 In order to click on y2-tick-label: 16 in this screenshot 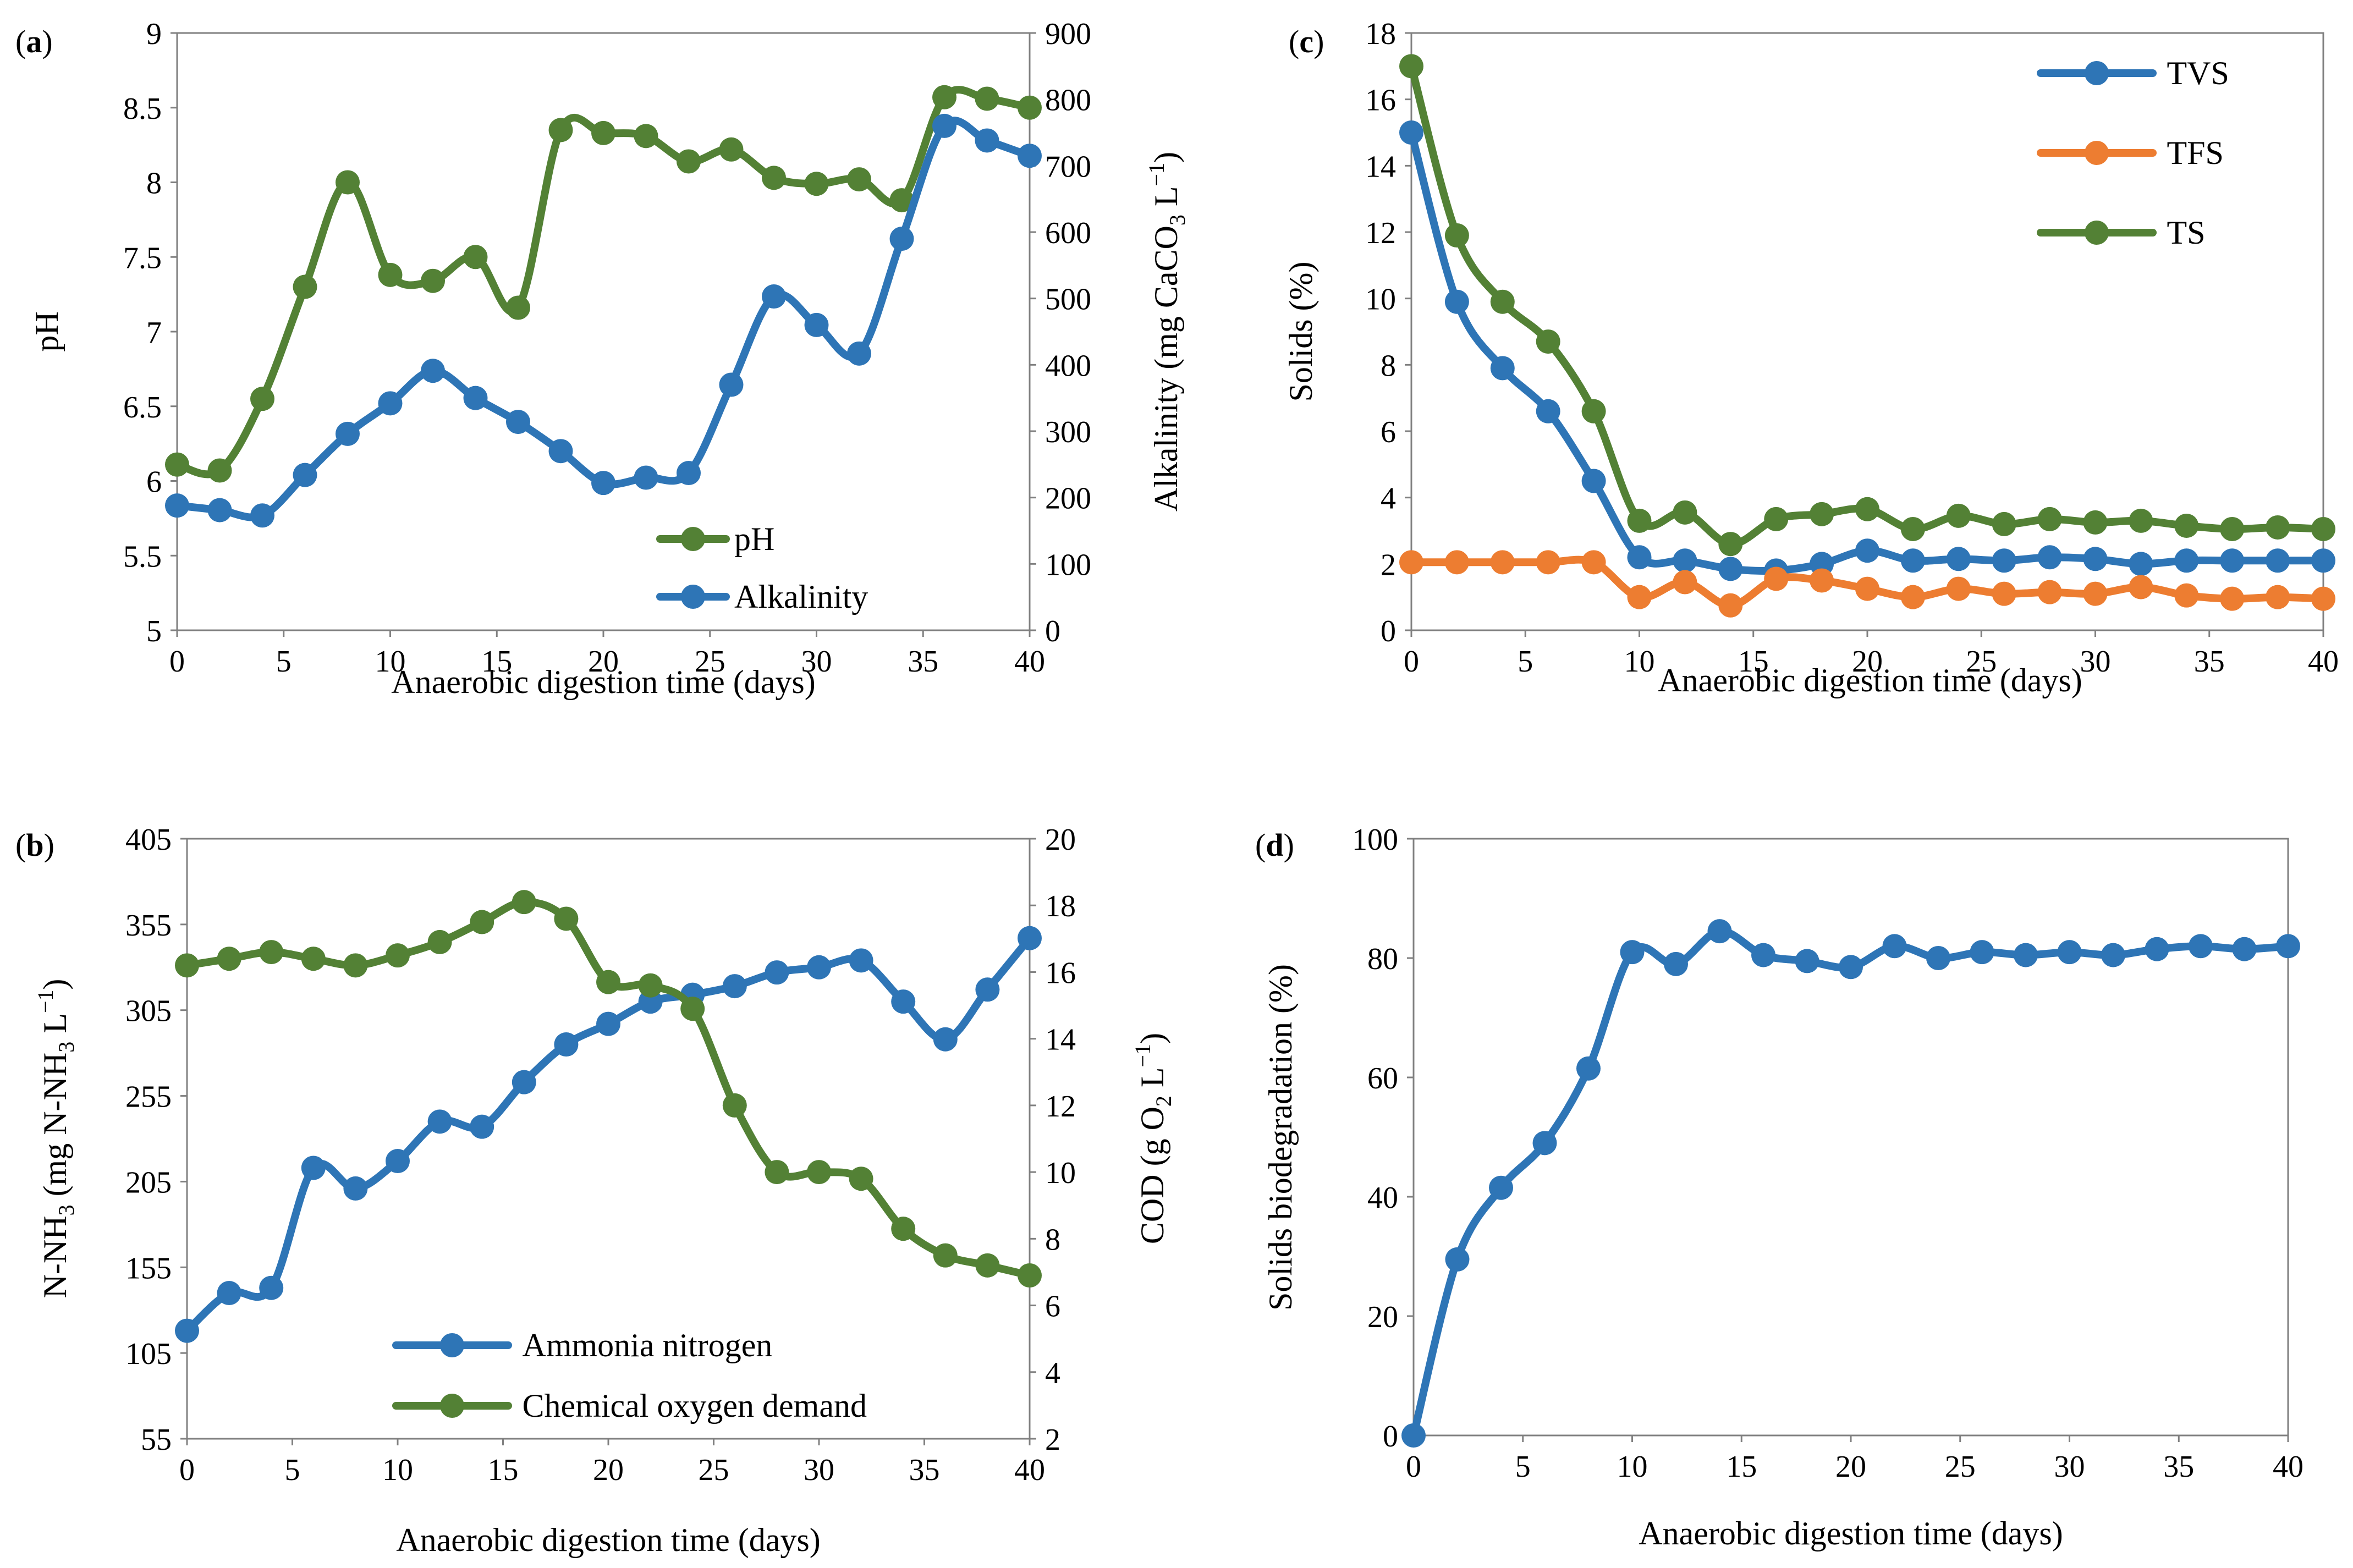, I will do `click(1060, 973)`.